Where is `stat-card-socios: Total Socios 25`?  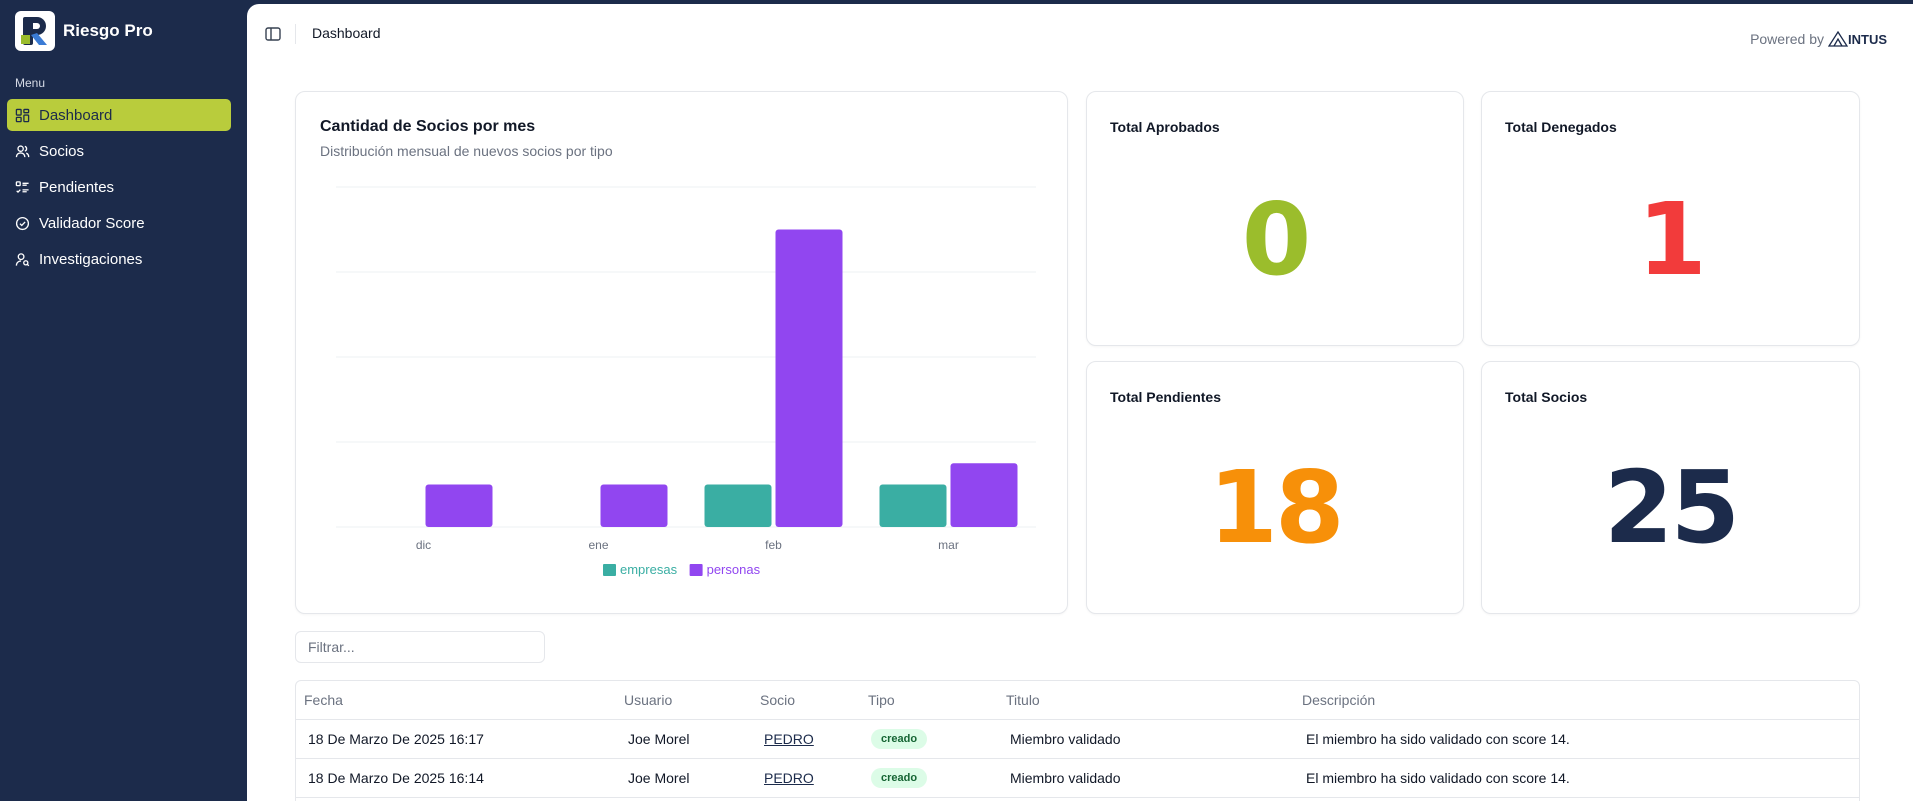
stat-card-socios: Total Socios 25 is located at coordinates (1670, 487).